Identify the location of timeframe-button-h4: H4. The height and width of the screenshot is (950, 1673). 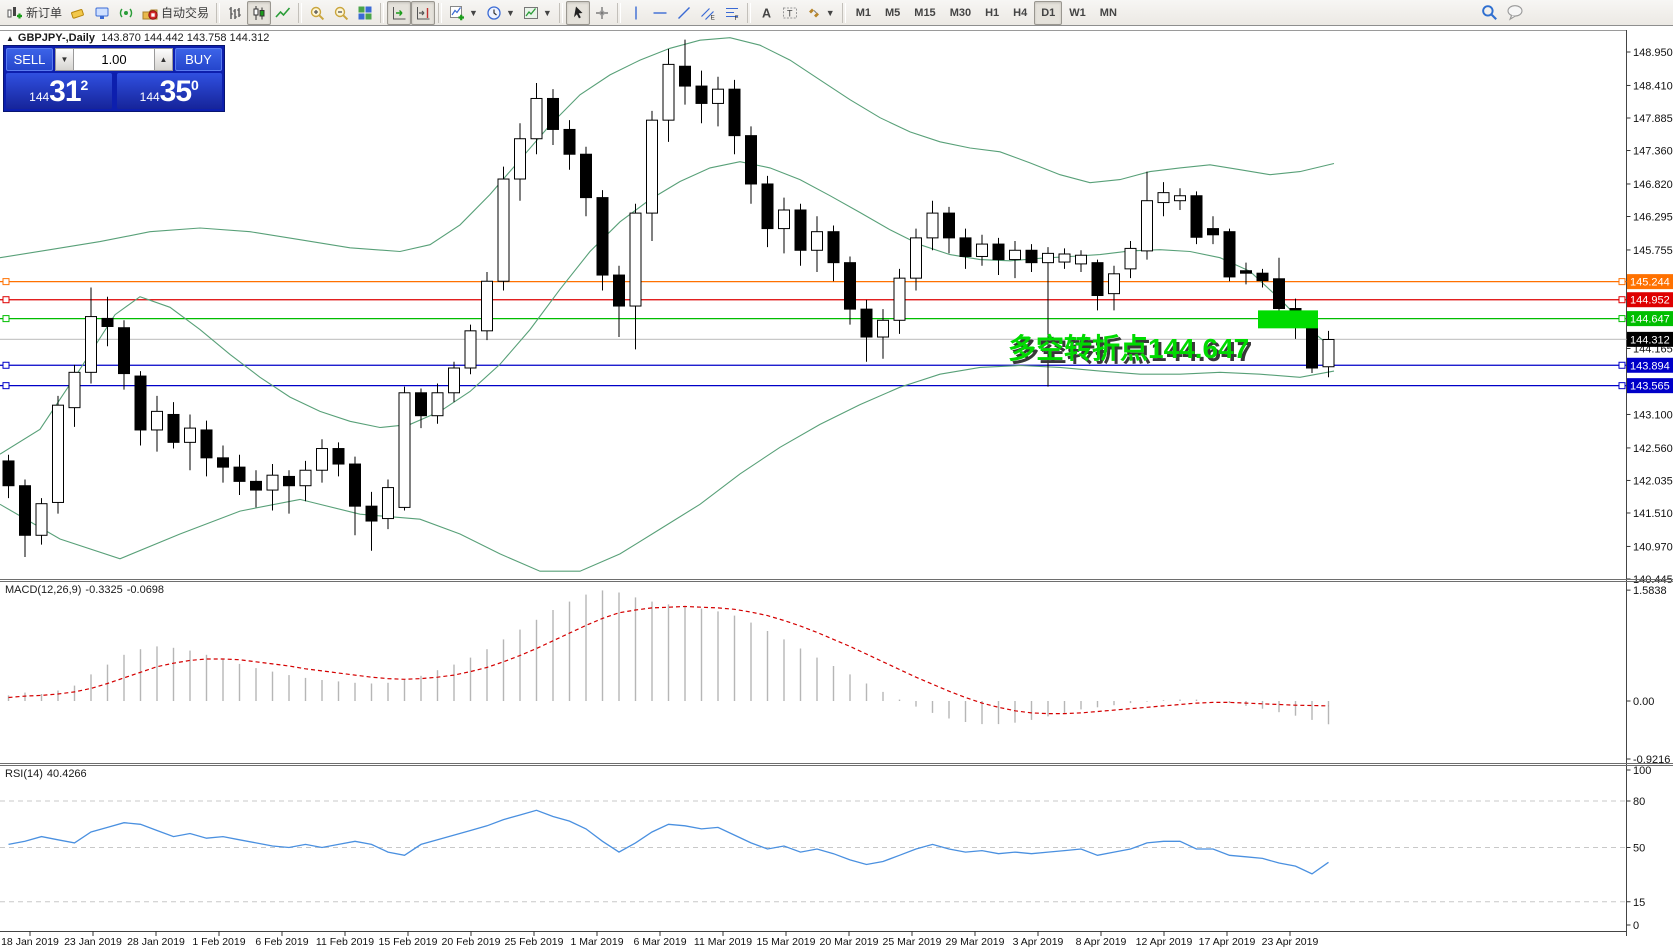
(1020, 13).